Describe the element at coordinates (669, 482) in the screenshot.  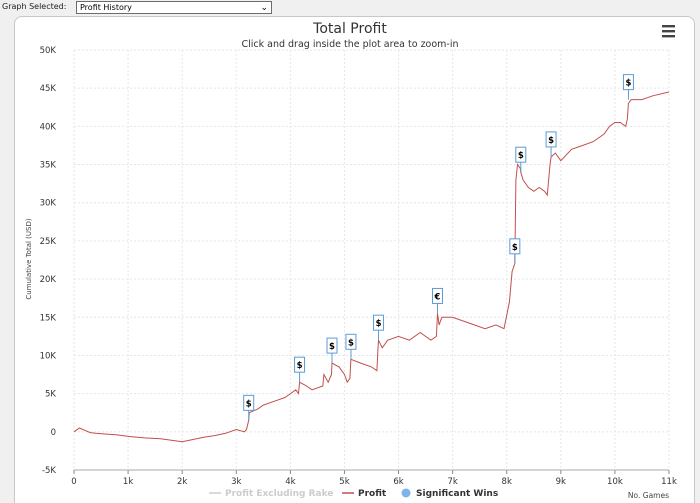
I see `x-tick-label: 11k` at that location.